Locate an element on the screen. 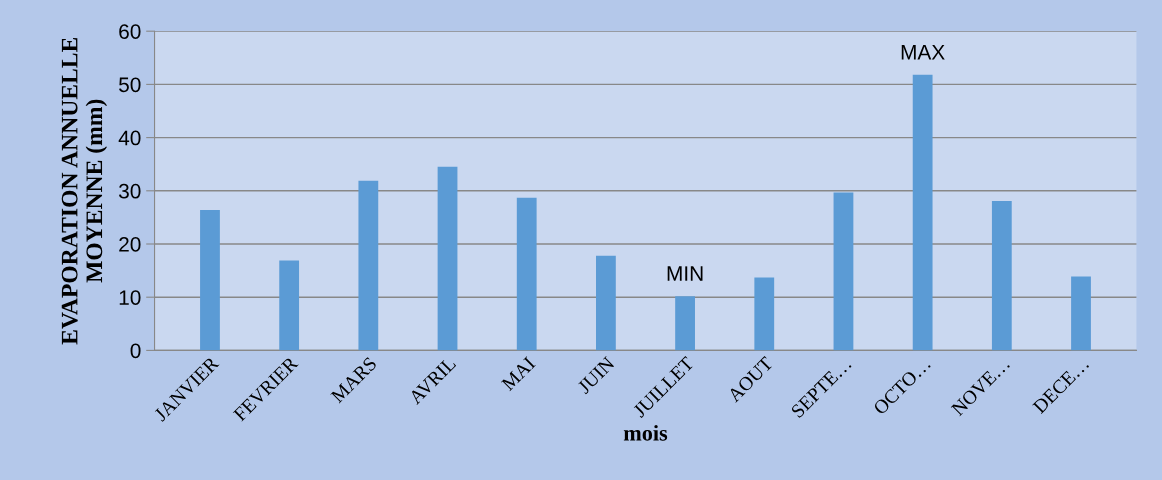 The height and width of the screenshot is (480, 1162). y-tick-label: 20 is located at coordinates (130, 244).